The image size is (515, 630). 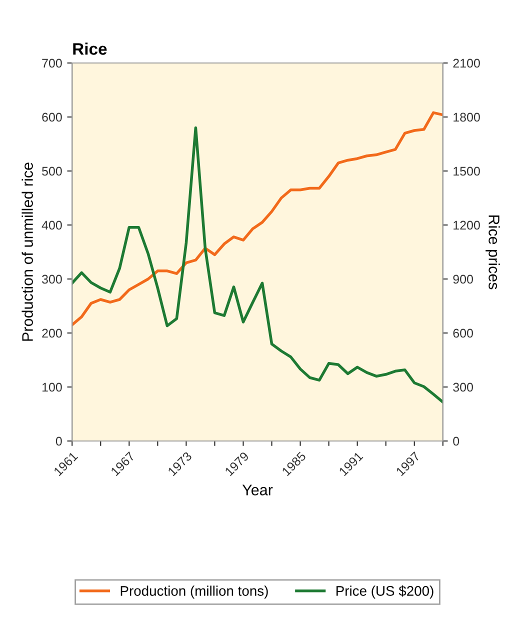 I want to click on x-axis-title: Year, so click(x=257, y=490).